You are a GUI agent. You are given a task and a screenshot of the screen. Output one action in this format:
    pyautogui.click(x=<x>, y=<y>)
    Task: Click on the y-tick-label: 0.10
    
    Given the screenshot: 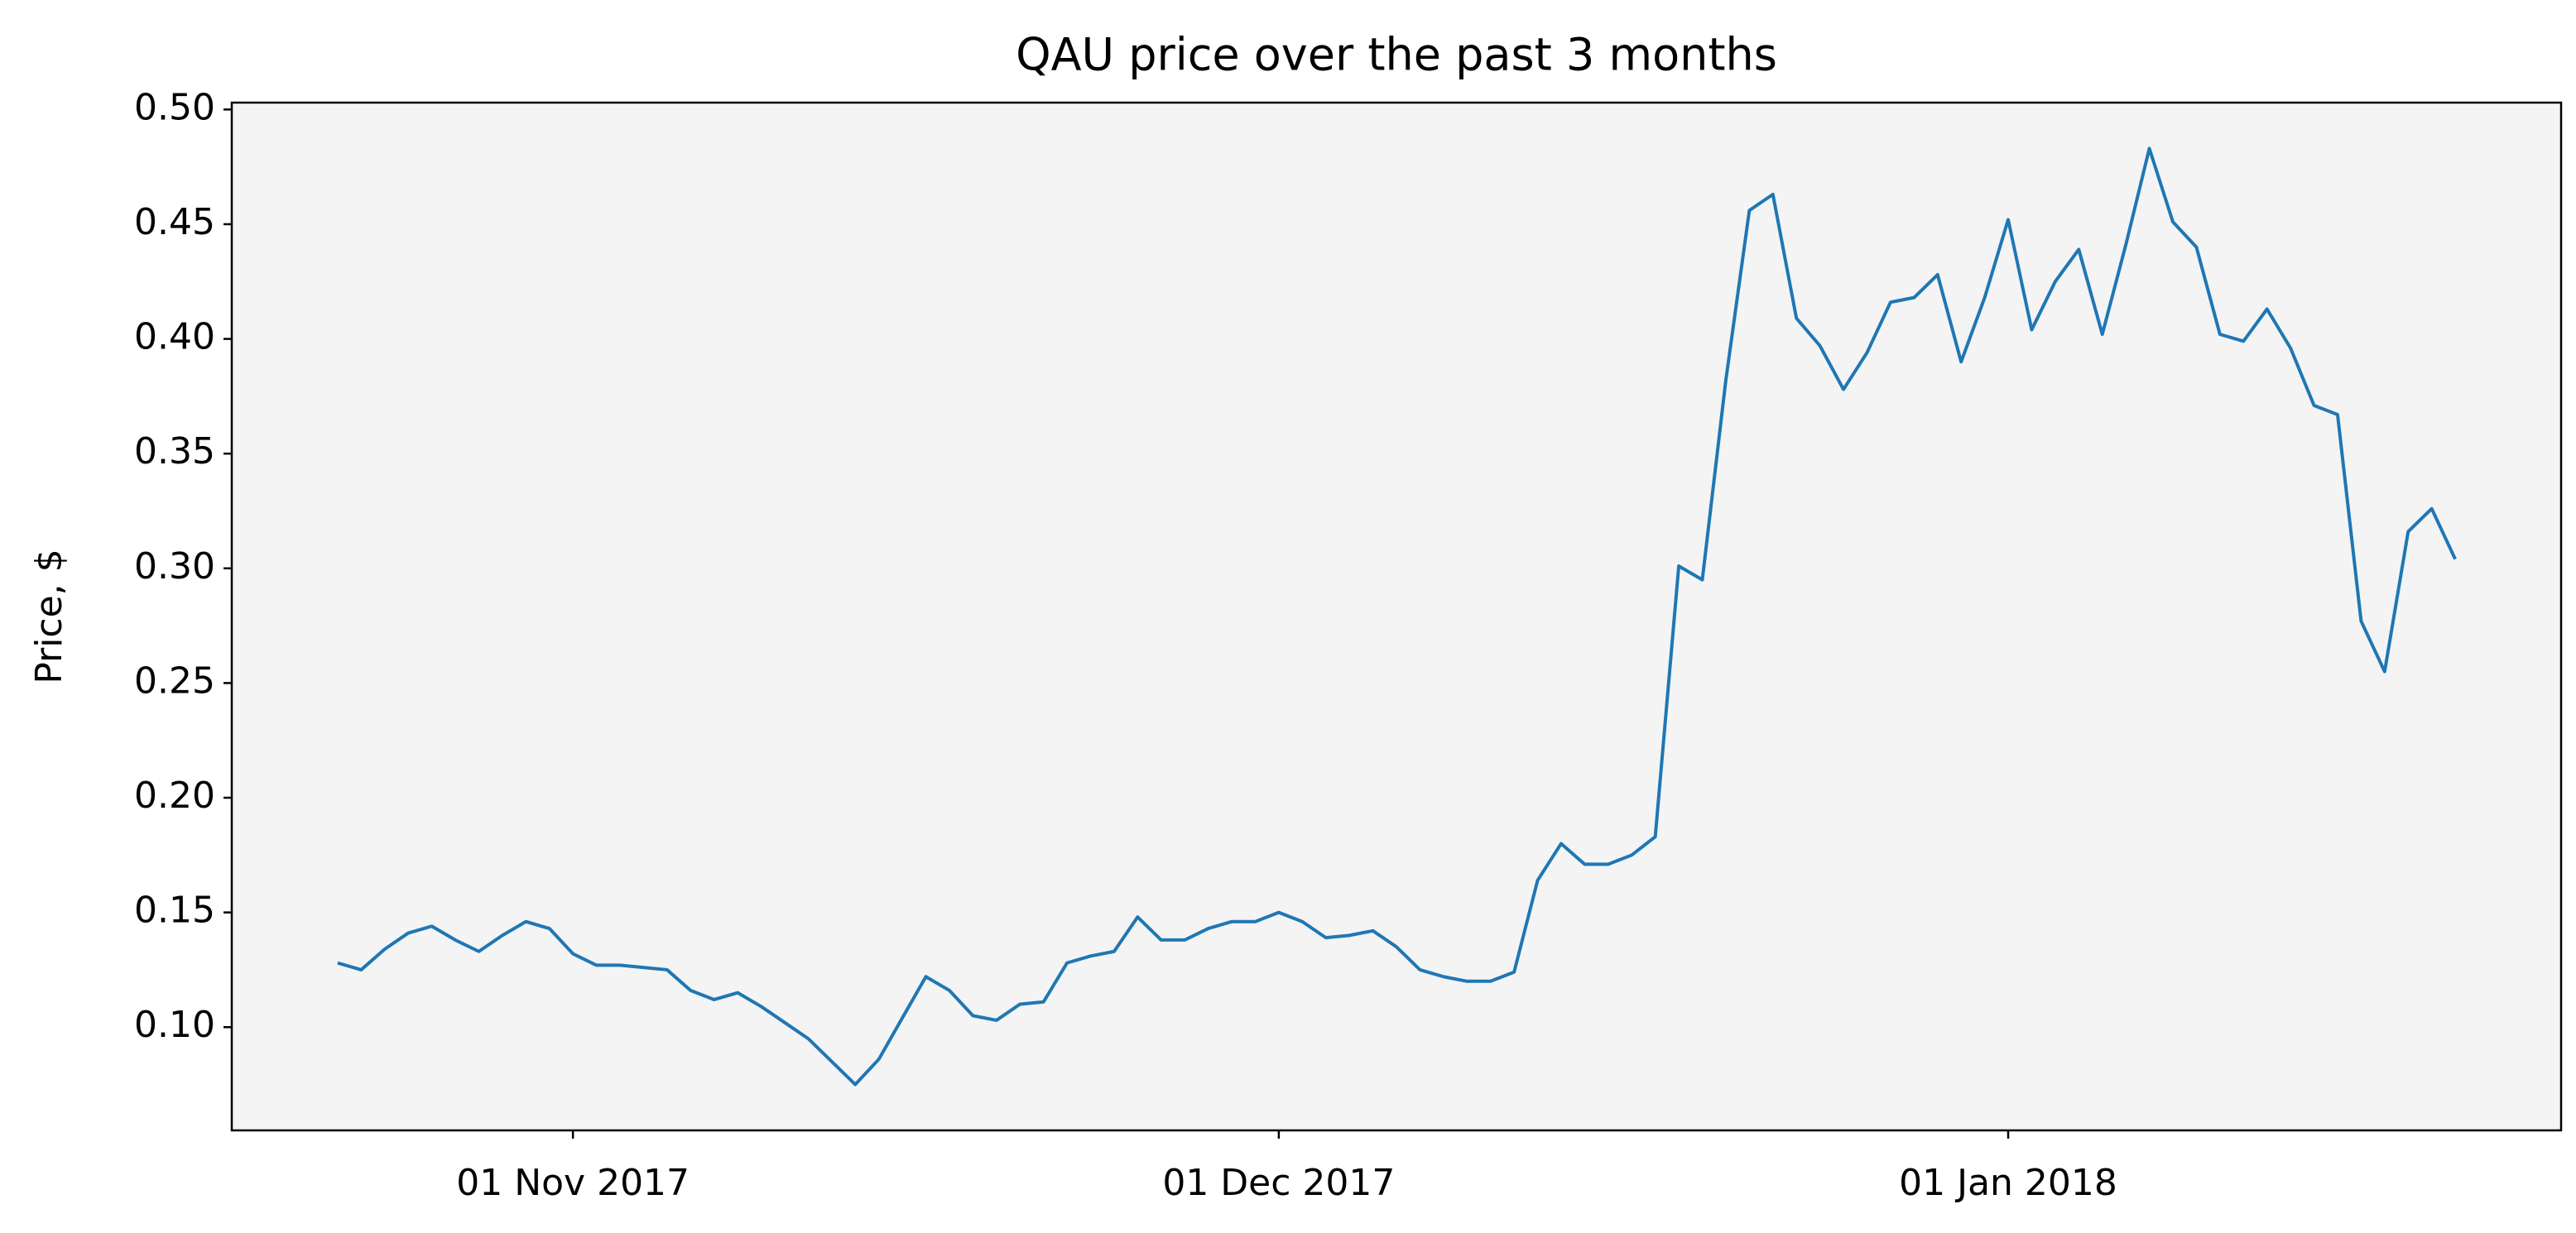 What is the action you would take?
    pyautogui.click(x=174, y=1025)
    